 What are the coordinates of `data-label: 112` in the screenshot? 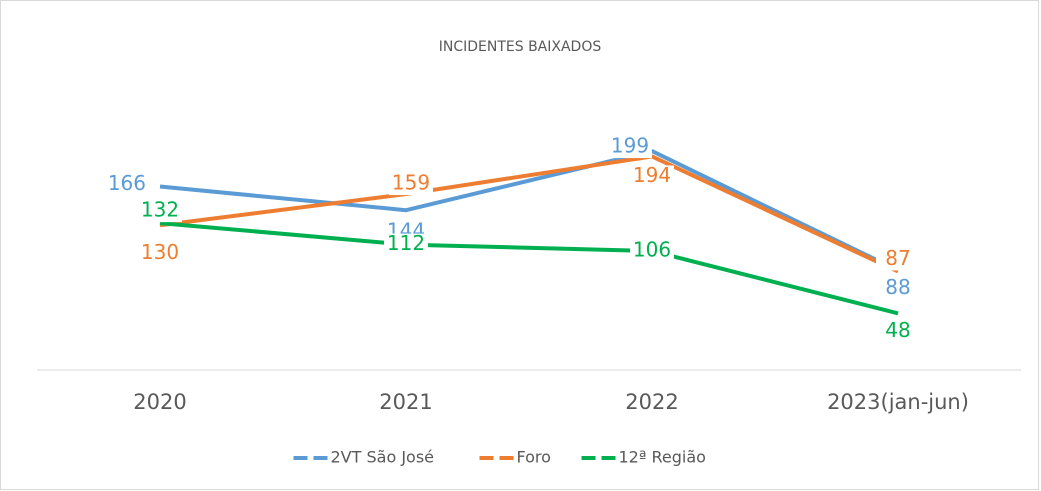 It's located at (406, 243).